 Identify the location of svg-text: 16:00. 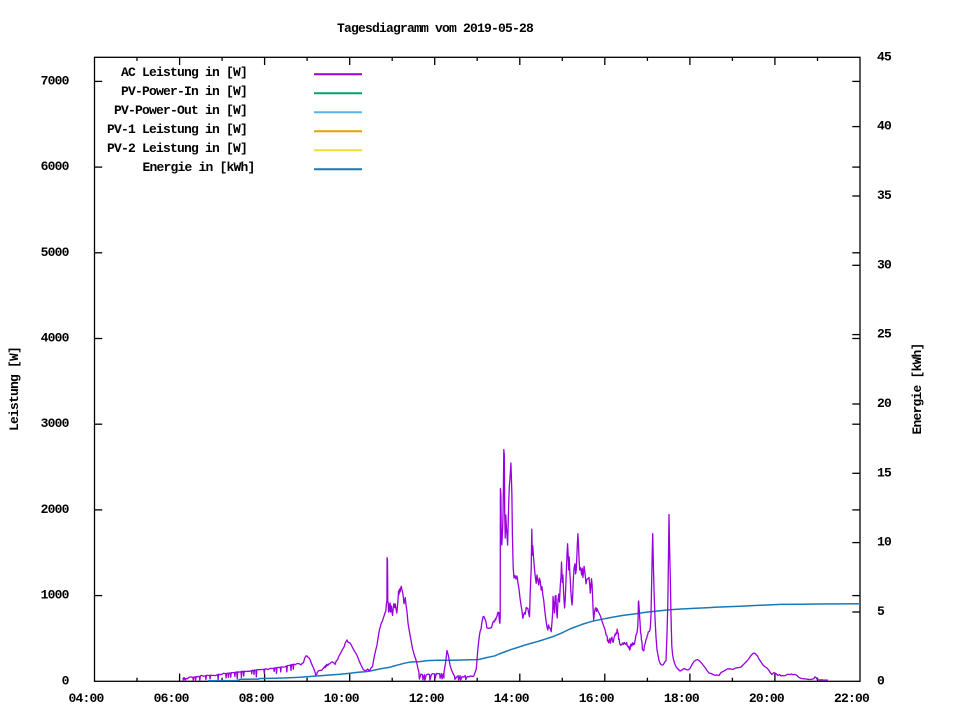
(597, 698).